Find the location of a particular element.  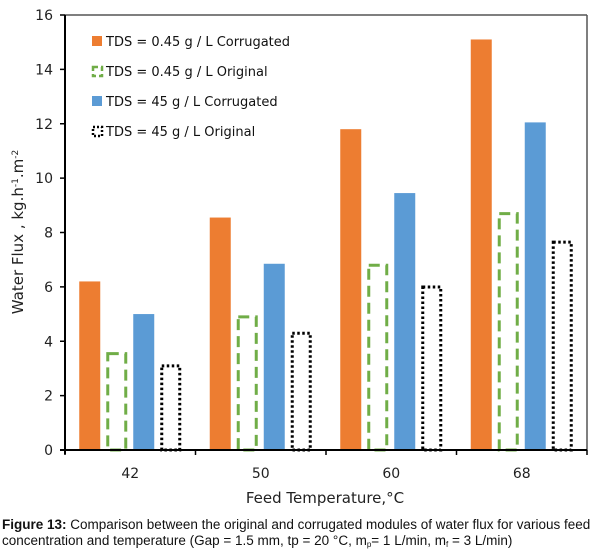

y-tick-label: 14 is located at coordinates (44, 70).